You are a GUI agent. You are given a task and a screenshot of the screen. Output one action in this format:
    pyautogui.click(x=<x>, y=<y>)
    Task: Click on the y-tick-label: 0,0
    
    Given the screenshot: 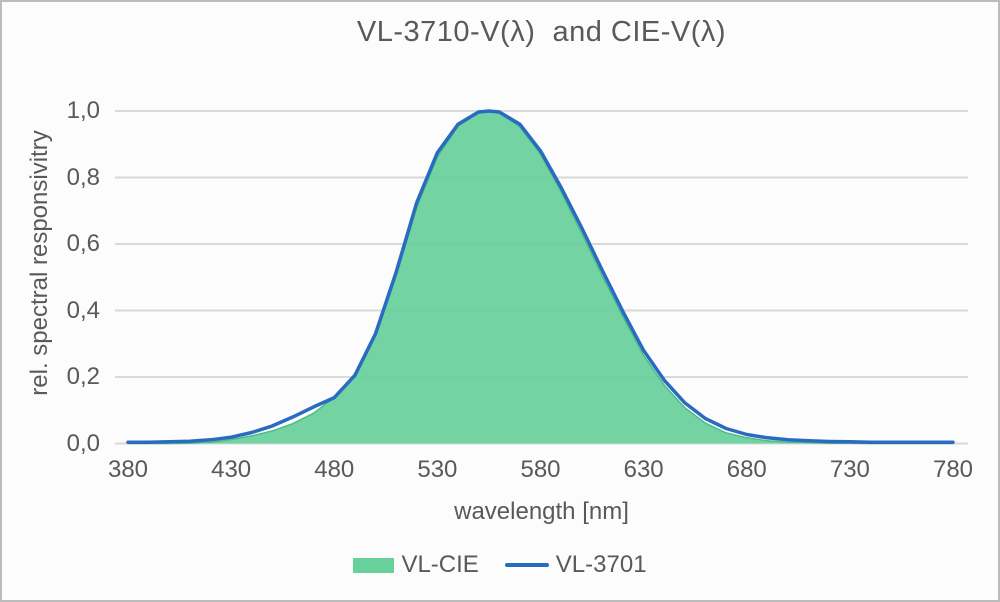 What is the action you would take?
    pyautogui.click(x=83, y=443)
    